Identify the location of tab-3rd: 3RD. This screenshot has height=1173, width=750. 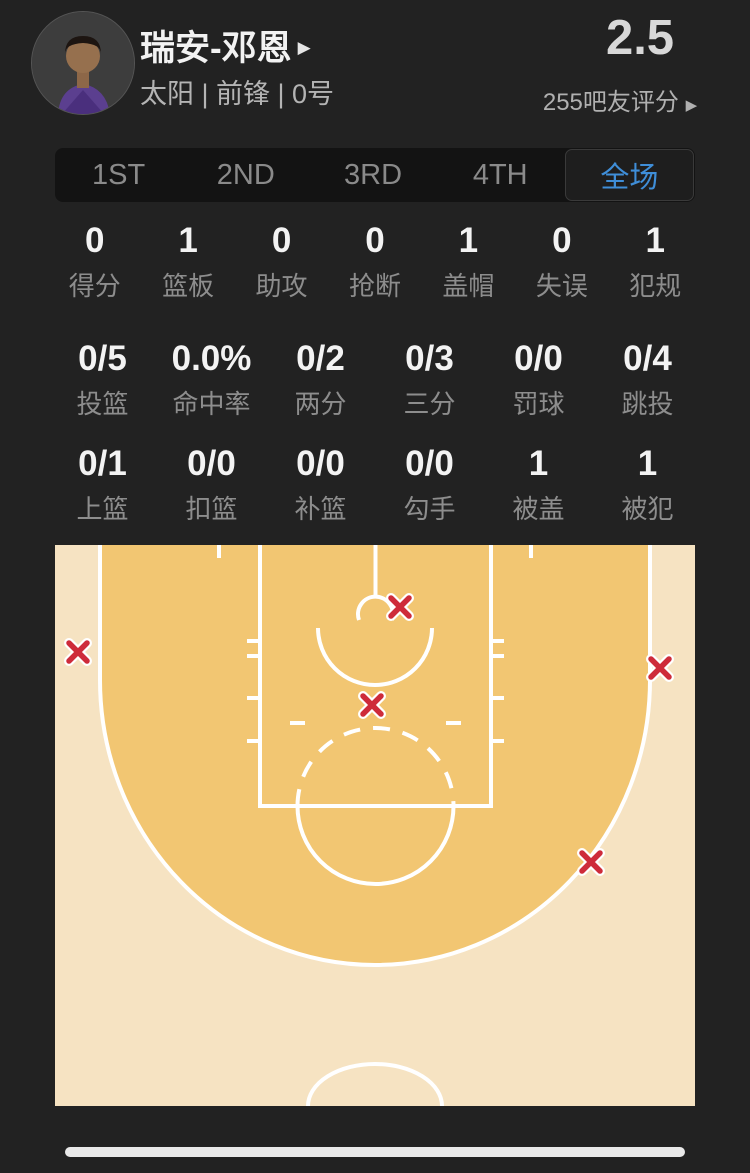
(373, 174).